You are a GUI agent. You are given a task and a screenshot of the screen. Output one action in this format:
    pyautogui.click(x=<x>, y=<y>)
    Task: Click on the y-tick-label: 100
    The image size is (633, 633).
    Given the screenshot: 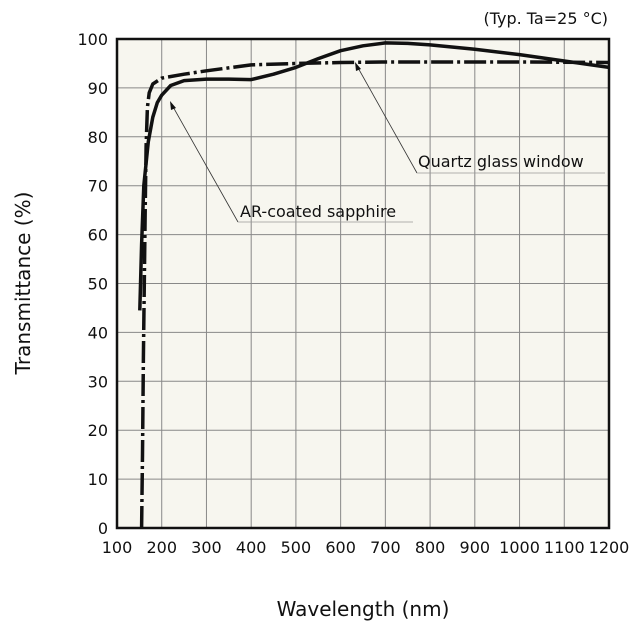 What is the action you would take?
    pyautogui.click(x=92, y=39)
    